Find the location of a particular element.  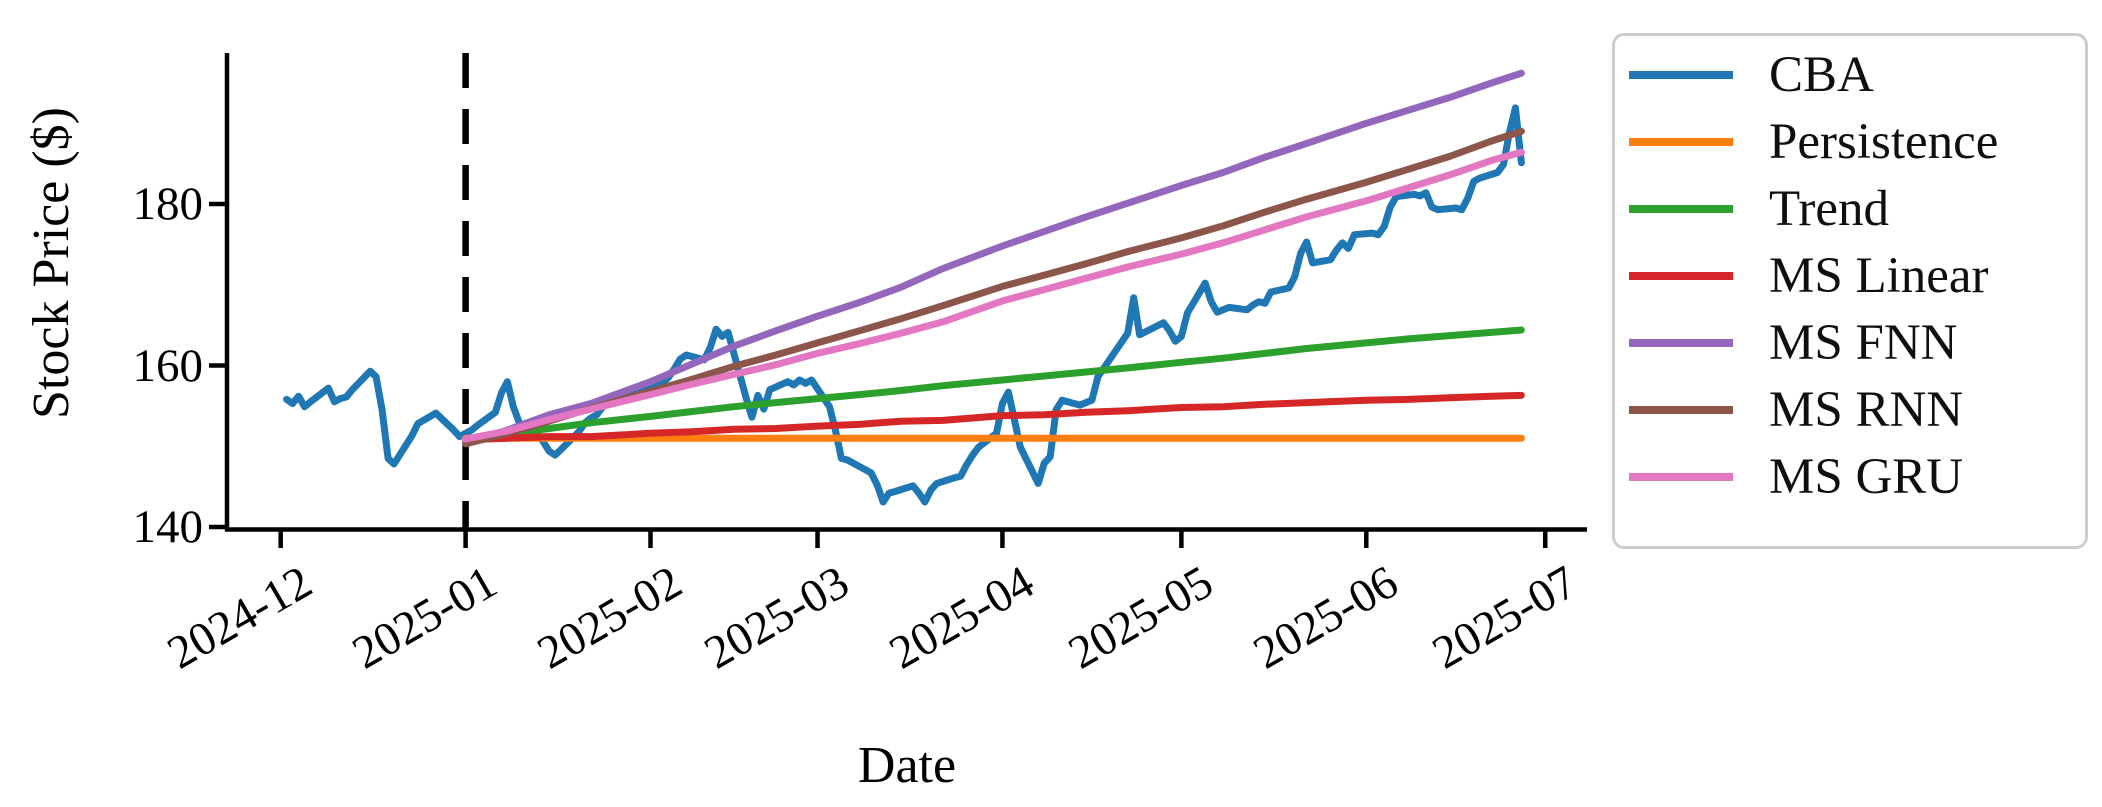

legend-item: CBA is located at coordinates (1850, 74).